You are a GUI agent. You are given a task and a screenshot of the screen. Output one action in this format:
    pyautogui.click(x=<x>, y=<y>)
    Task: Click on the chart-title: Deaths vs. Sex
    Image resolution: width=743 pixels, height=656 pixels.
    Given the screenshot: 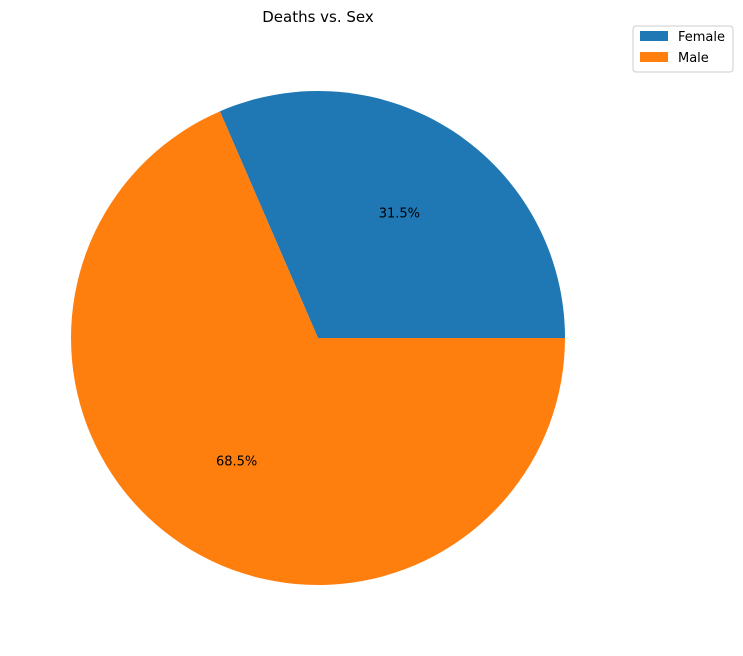 What is the action you would take?
    pyautogui.click(x=318, y=17)
    